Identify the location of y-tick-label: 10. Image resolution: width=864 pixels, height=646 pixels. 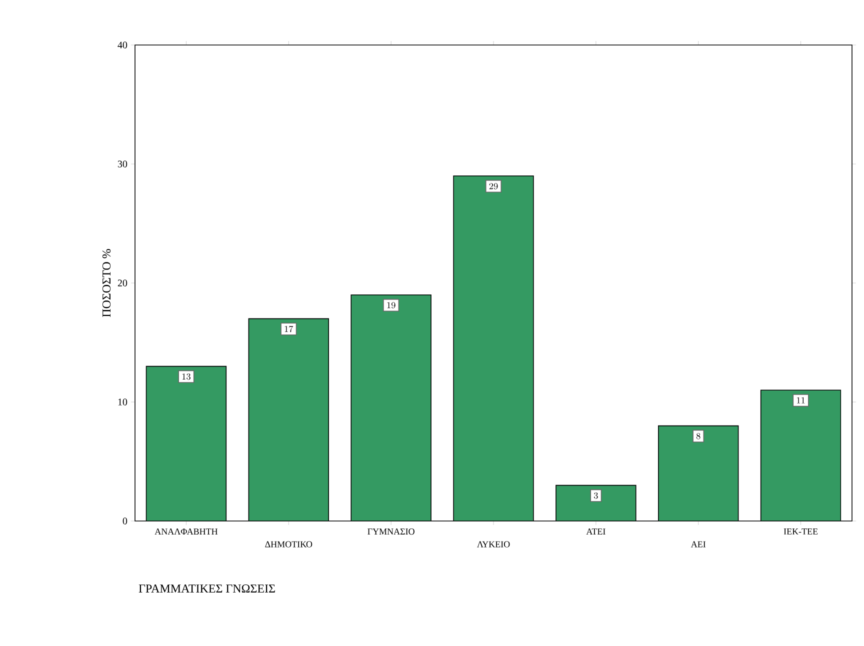
(123, 402).